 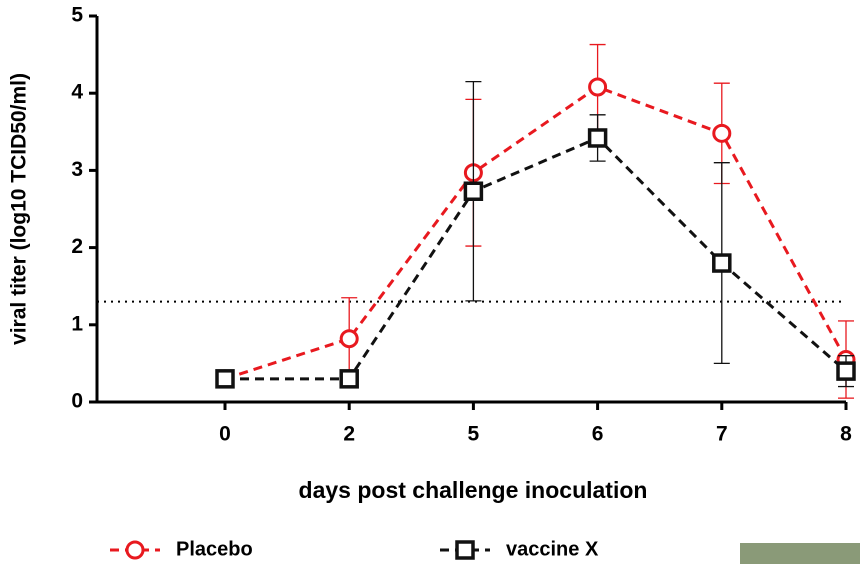 What do you see at coordinates (225, 434) in the screenshot?
I see `x-tick-label: 0` at bounding box center [225, 434].